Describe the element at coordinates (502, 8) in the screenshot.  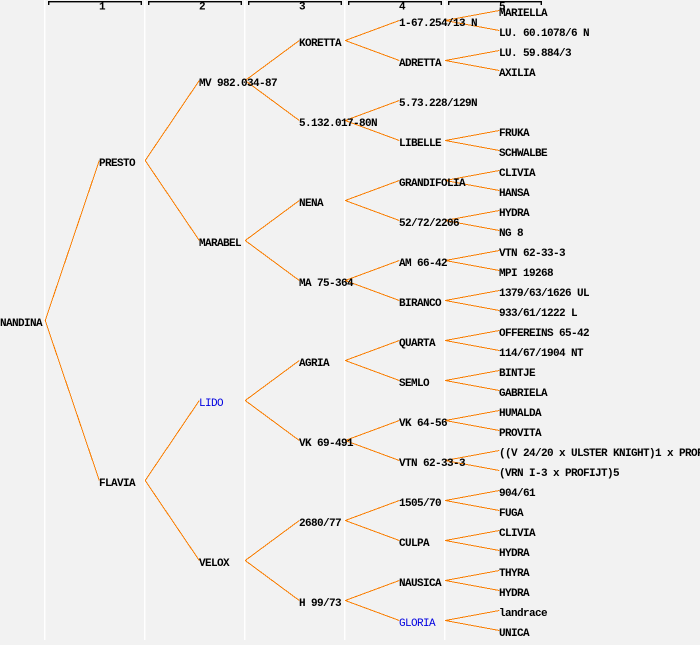
I see `svg-text: 5` at that location.